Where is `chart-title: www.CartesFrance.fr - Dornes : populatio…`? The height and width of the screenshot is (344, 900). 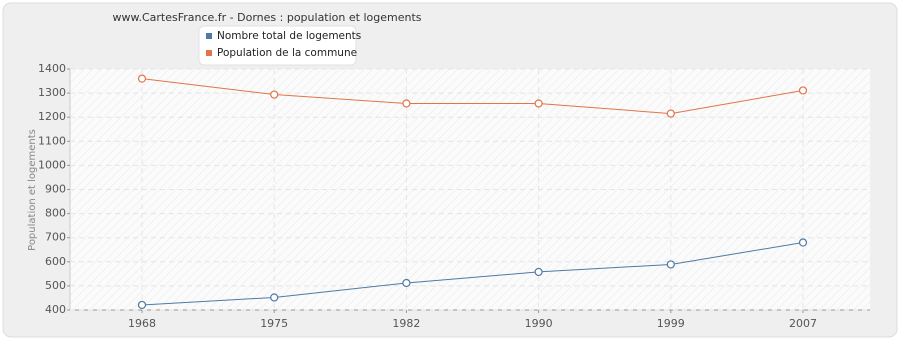
chart-title: www.CartesFrance.fr - Dornes : populatio… is located at coordinates (266, 17).